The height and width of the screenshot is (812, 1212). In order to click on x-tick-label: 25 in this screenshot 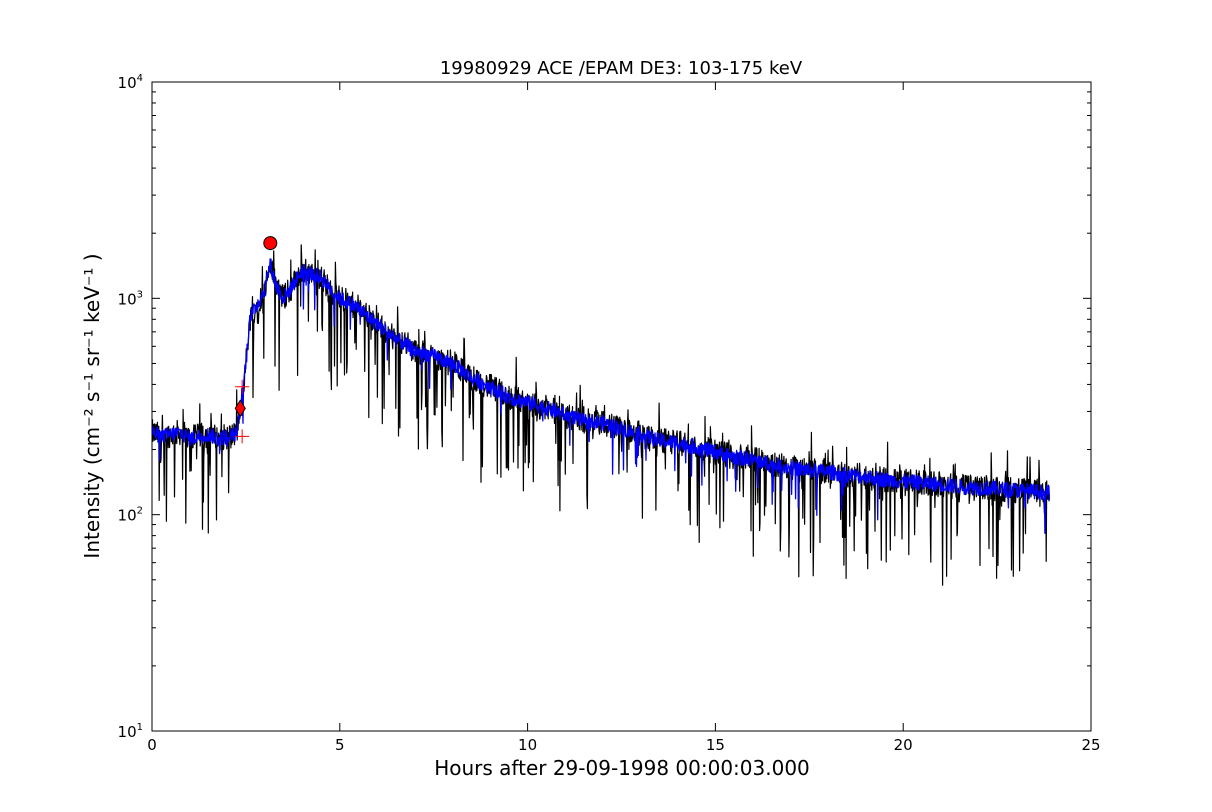, I will do `click(1090, 745)`.